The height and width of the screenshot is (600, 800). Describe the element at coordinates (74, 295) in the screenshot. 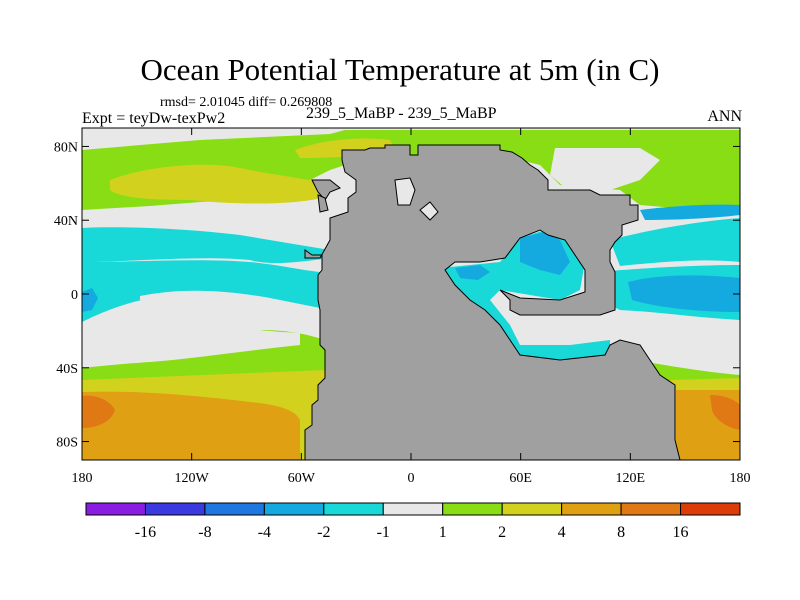

I see `y-tick-label: 0` at that location.